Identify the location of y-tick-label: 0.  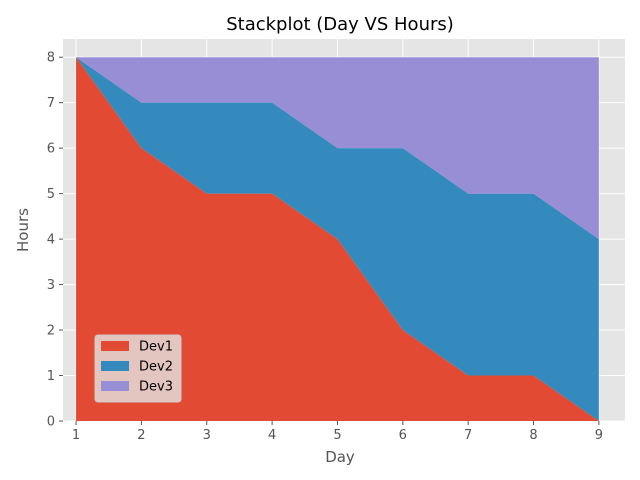
(51, 422).